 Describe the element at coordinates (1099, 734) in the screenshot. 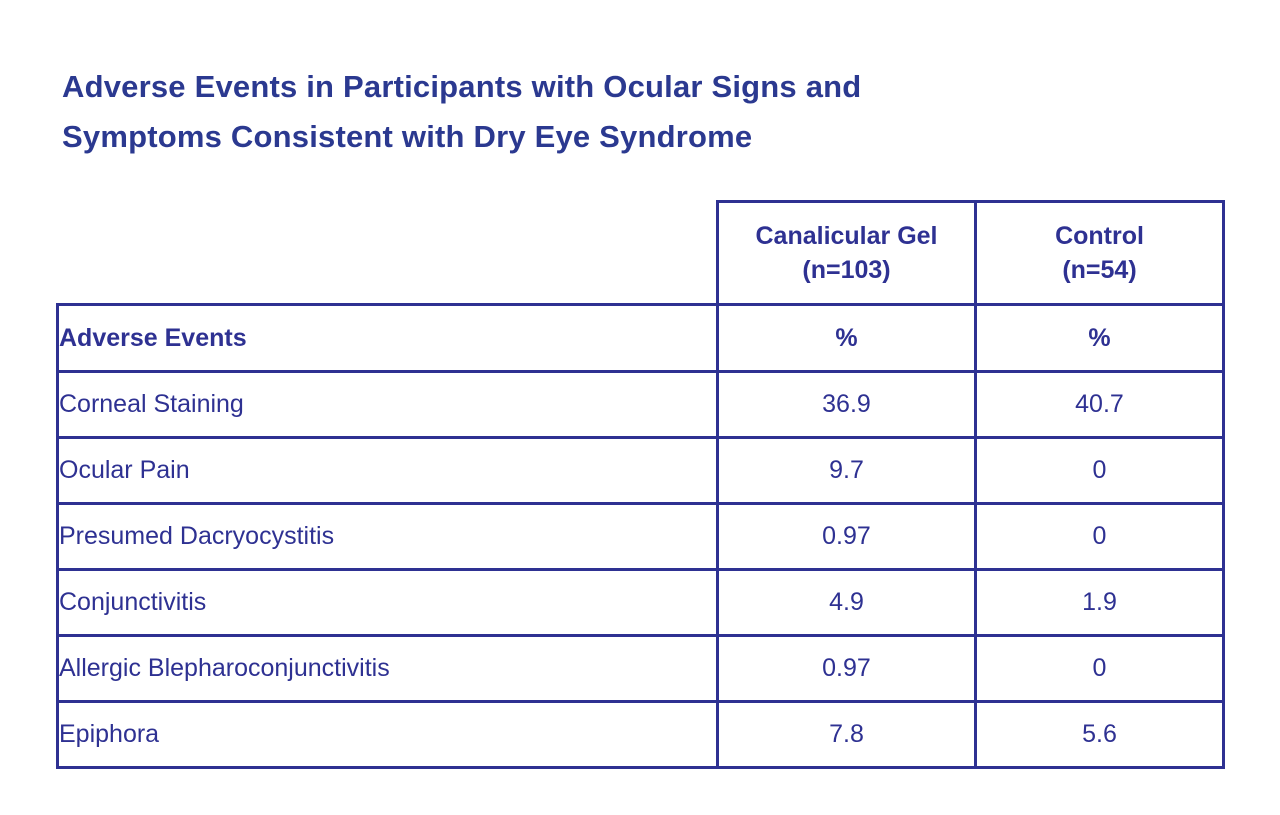

I see `control-value: 5.6` at that location.